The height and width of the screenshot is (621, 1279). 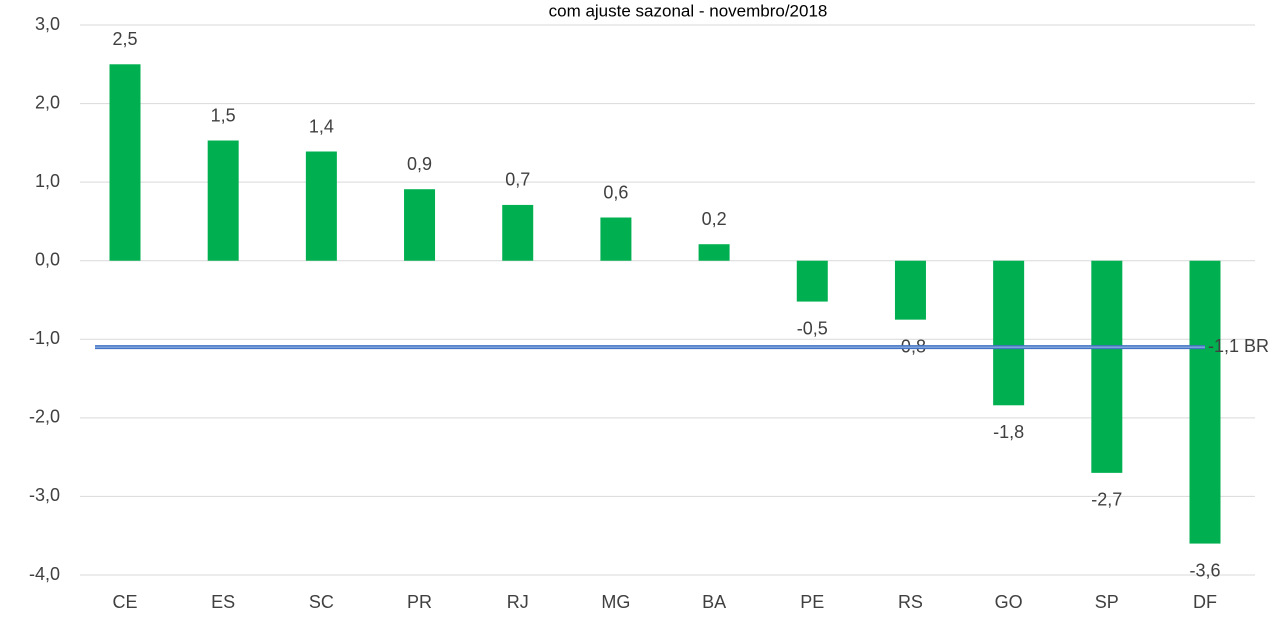 I want to click on y-tick-label: 3,0, so click(x=47, y=24).